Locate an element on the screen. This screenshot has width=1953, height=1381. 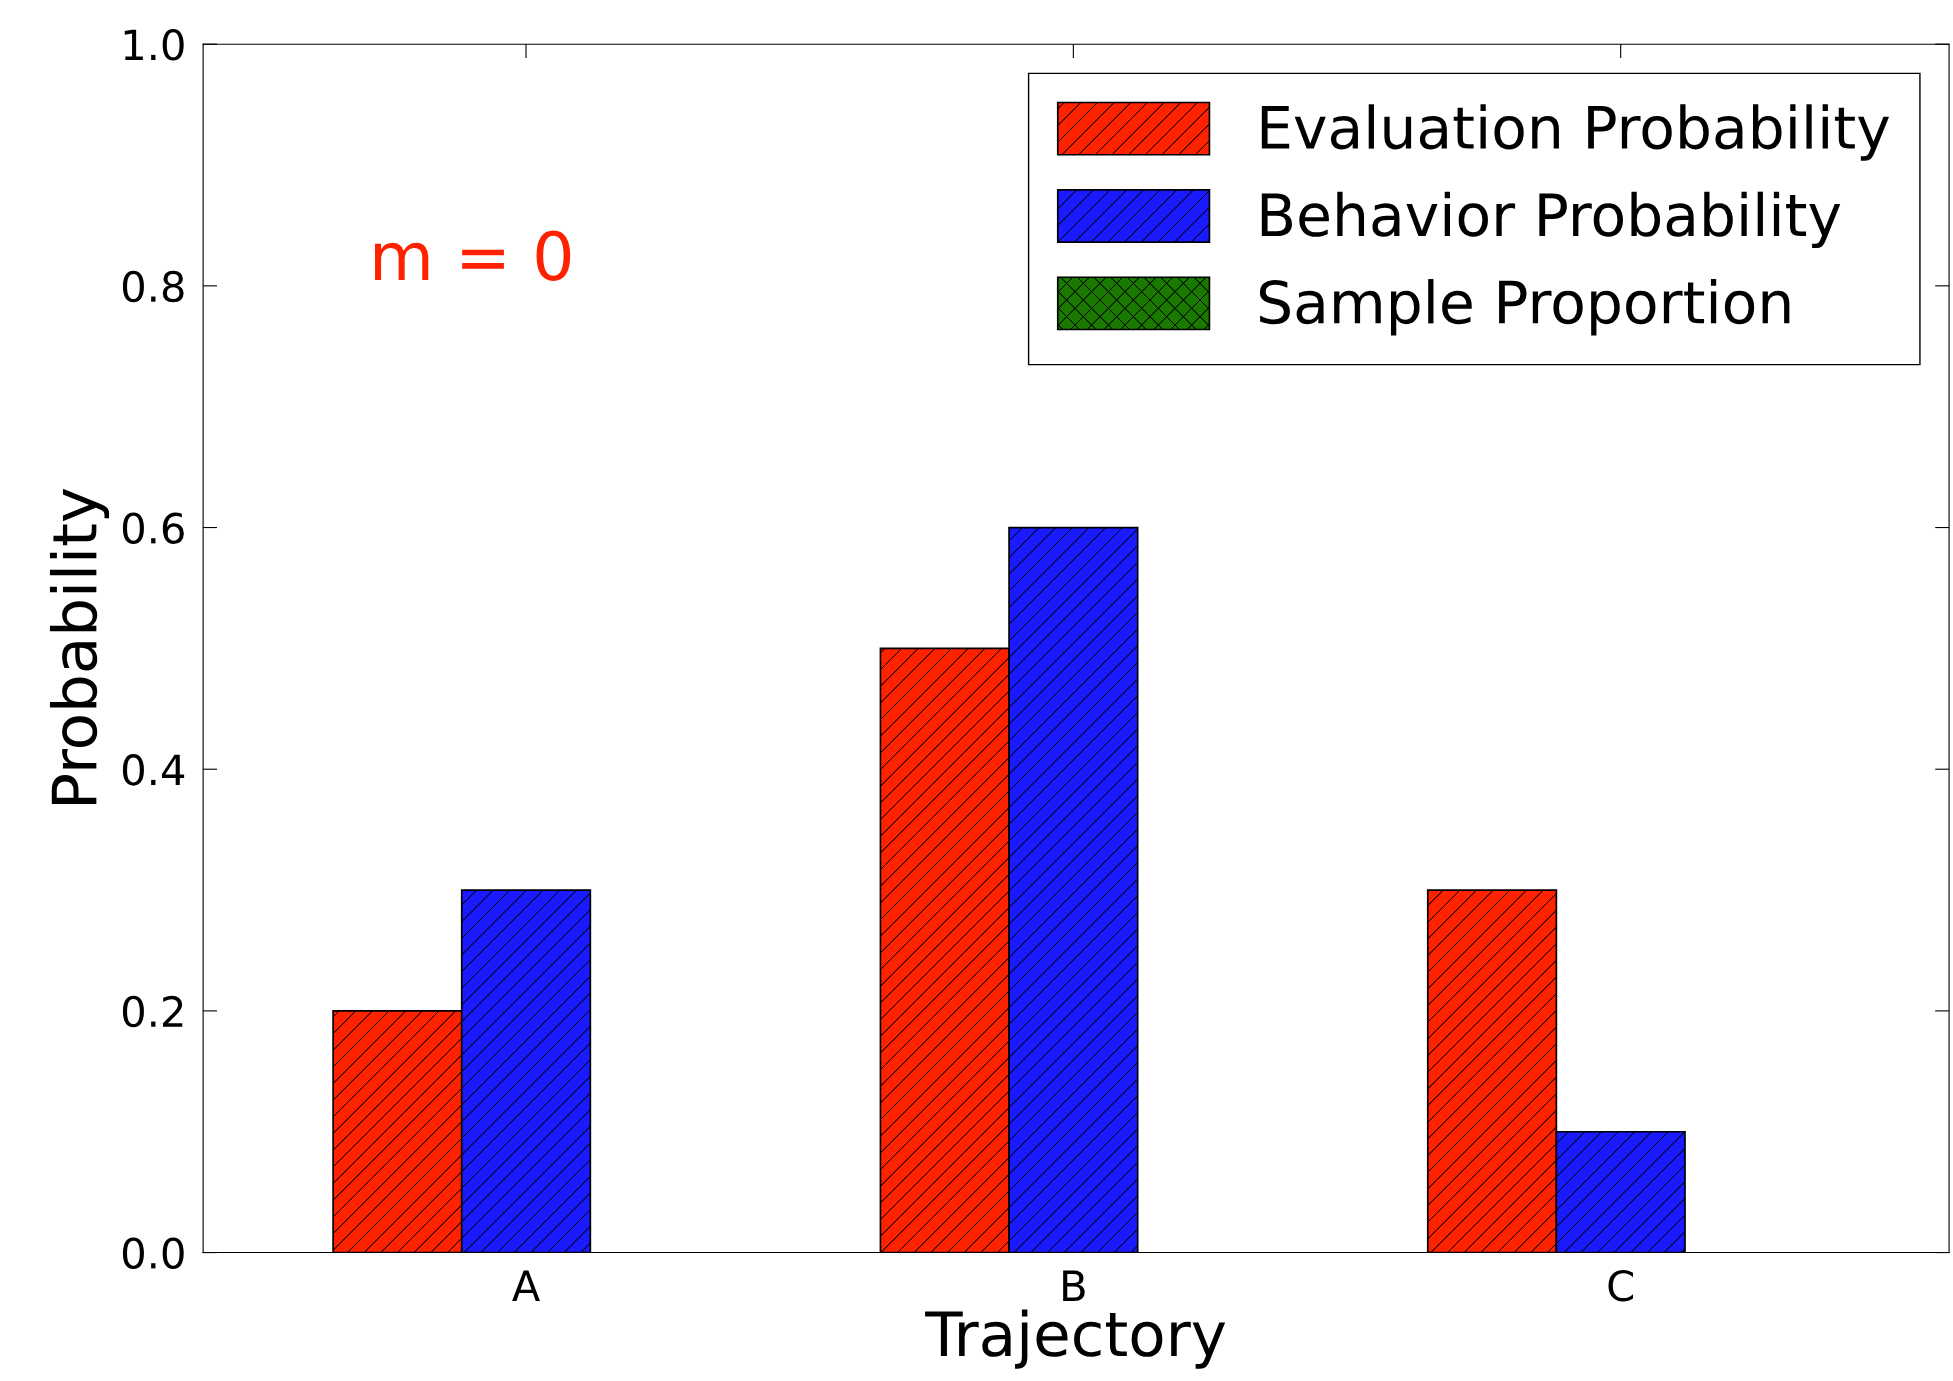
y-tick-label: 0.8 is located at coordinates (153, 286).